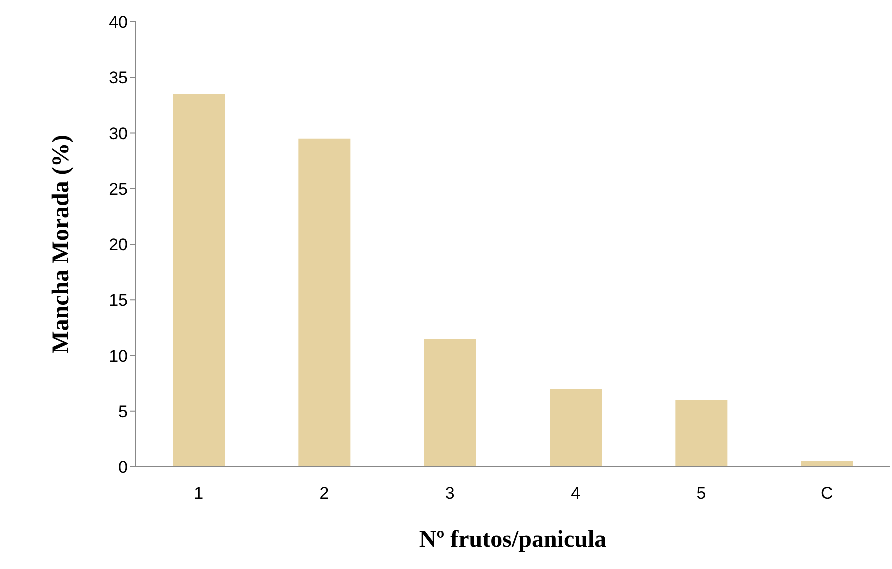 Image resolution: width=892 pixels, height=569 pixels. Describe the element at coordinates (325, 494) in the screenshot. I see `x-tick-label: 2` at that location.